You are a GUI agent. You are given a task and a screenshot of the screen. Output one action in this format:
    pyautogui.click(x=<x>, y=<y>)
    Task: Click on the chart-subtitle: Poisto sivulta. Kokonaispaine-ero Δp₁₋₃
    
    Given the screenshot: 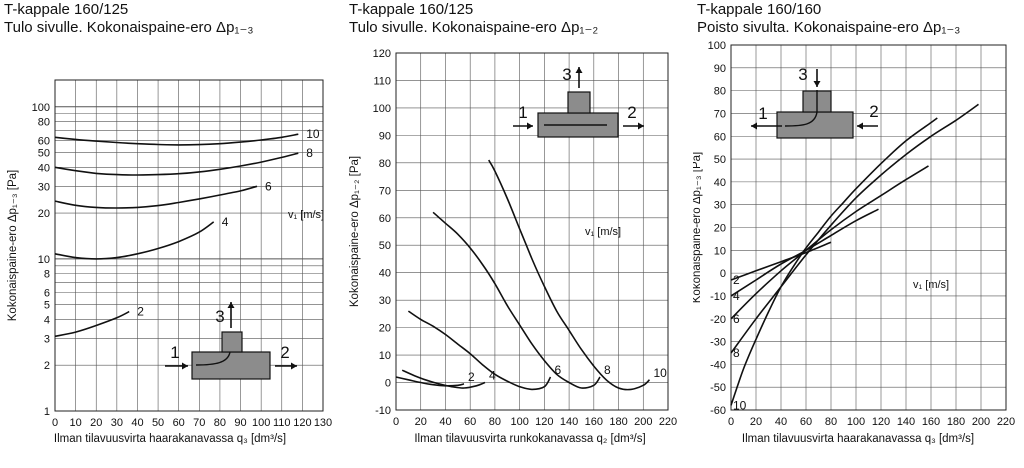 What is the action you would take?
    pyautogui.click(x=829, y=27)
    